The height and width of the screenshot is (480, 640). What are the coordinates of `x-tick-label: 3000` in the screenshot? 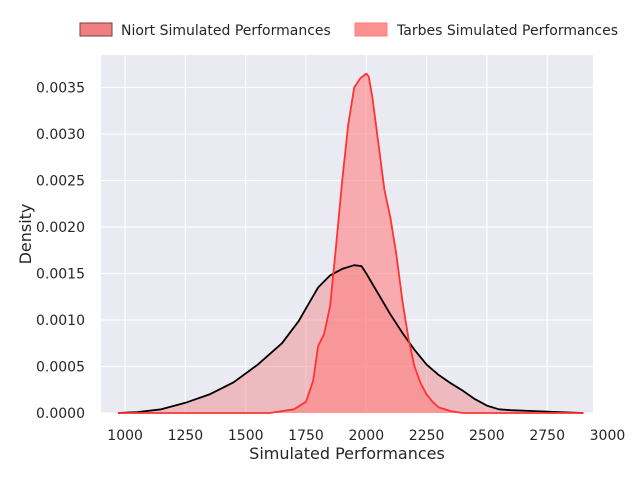 It's located at (608, 436).